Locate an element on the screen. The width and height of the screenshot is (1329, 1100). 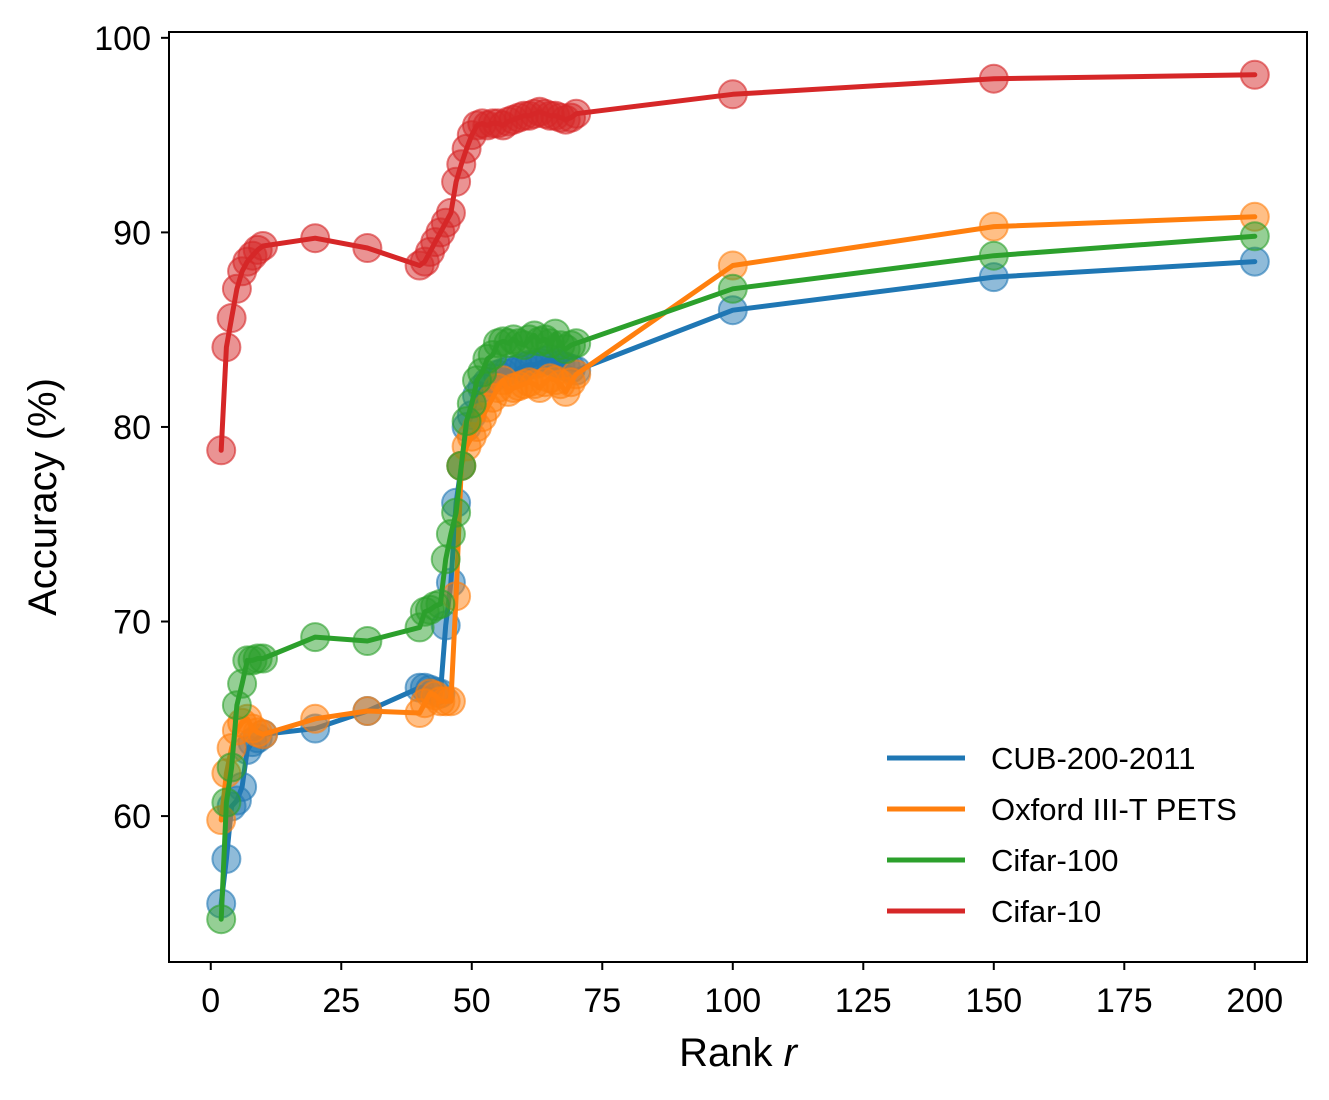
x-tick-label: 175 is located at coordinates (1124, 1001).